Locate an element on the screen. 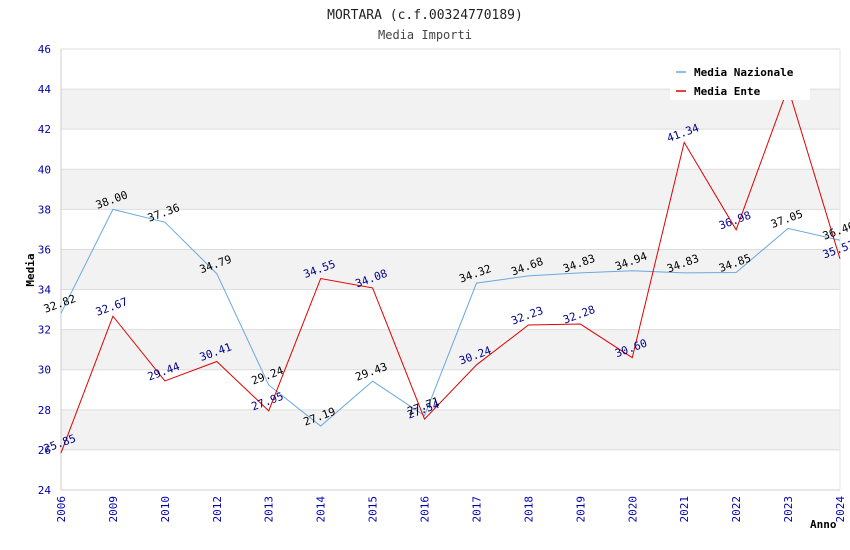 The width and height of the screenshot is (850, 550). legend-box is located at coordinates (740, 79).